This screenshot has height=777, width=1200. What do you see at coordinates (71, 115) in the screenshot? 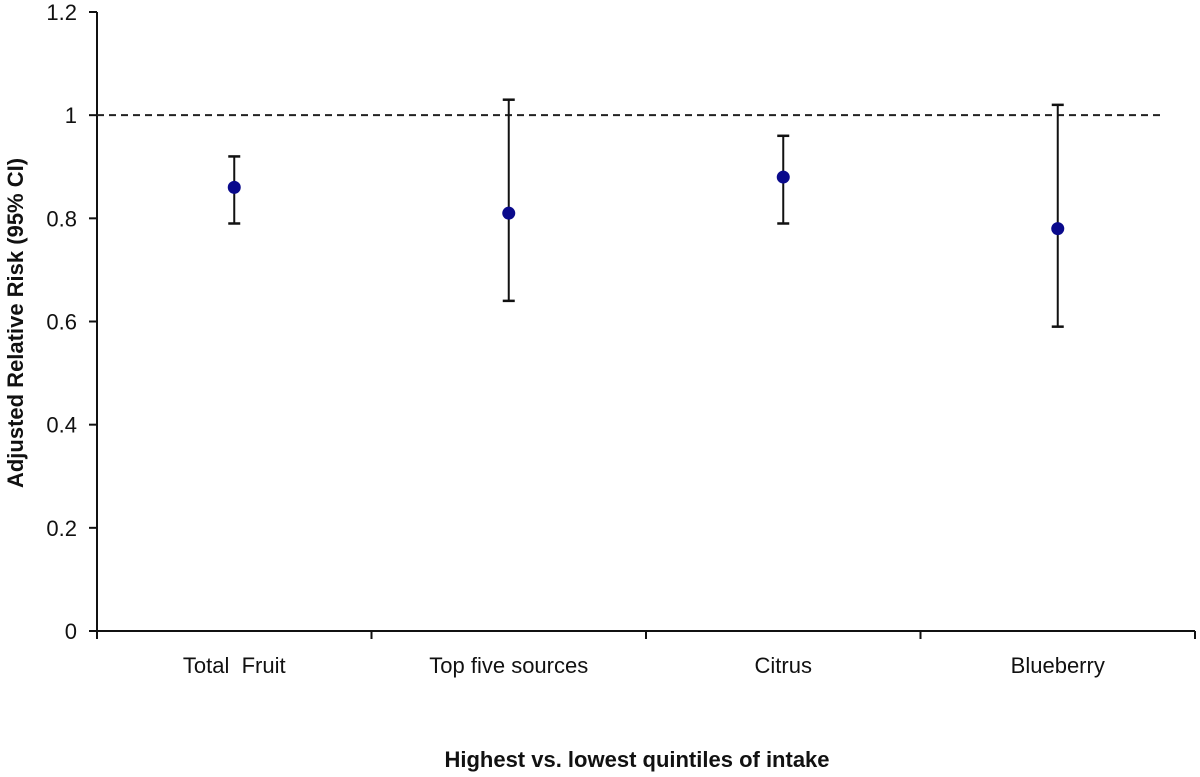
I see `y-tick-label: 1` at bounding box center [71, 115].